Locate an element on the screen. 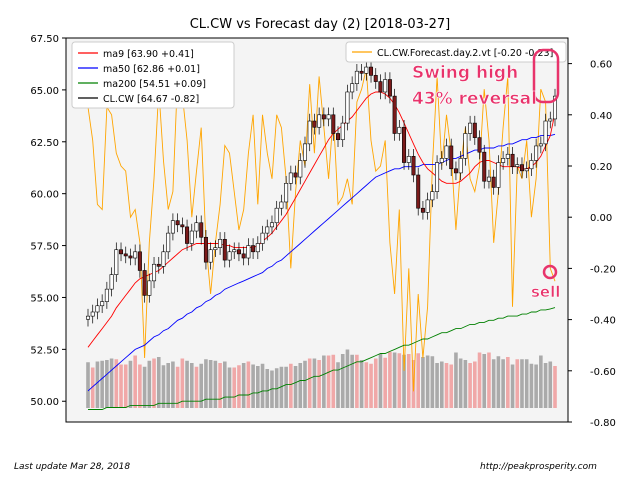 The image size is (640, 480). footer-source-url: http://peakprosperity.com is located at coordinates (538, 467).